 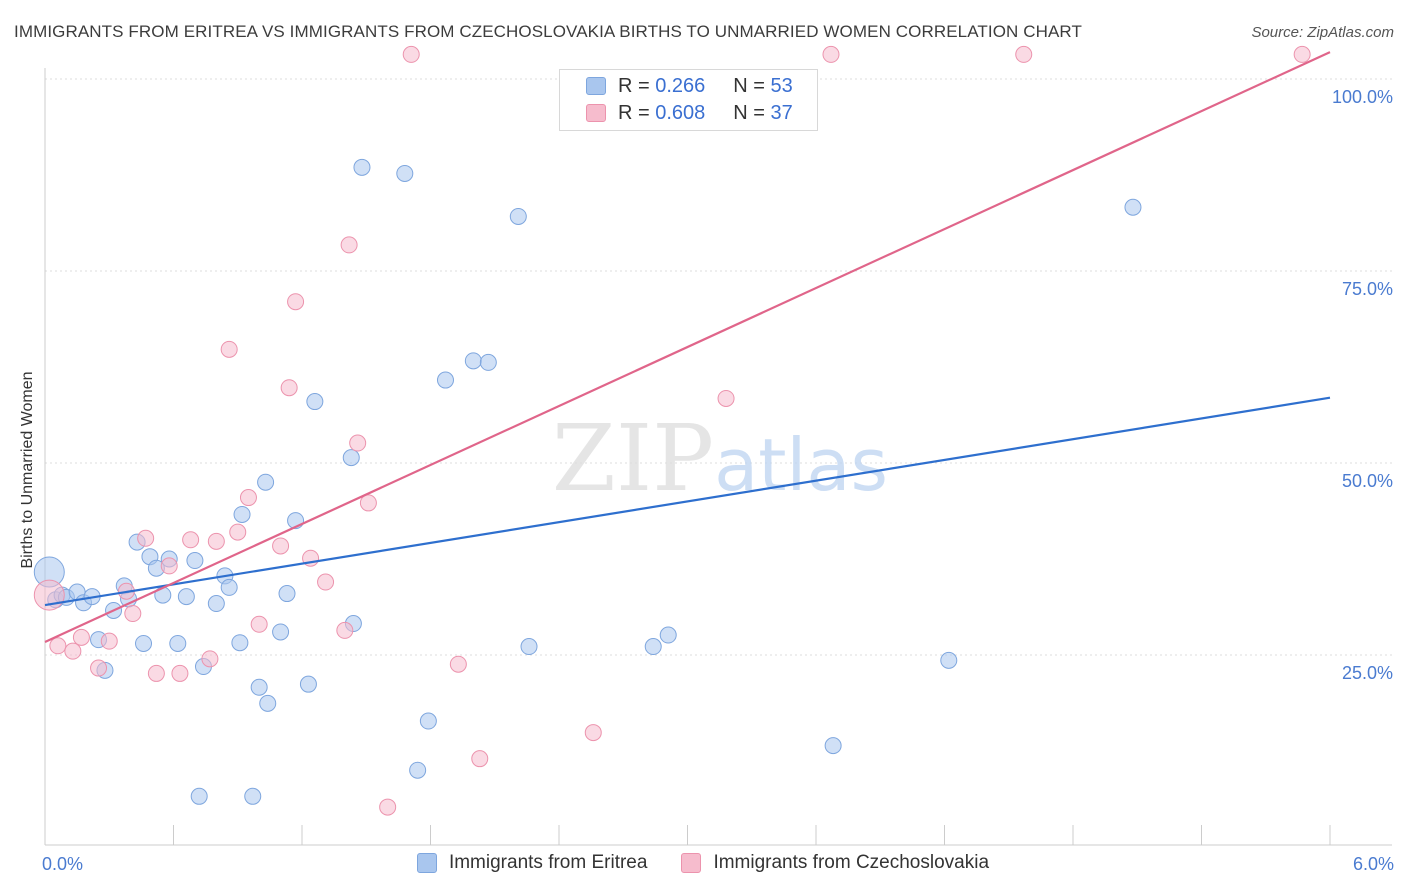 I want to click on r-value: 0.266, so click(x=680, y=85).